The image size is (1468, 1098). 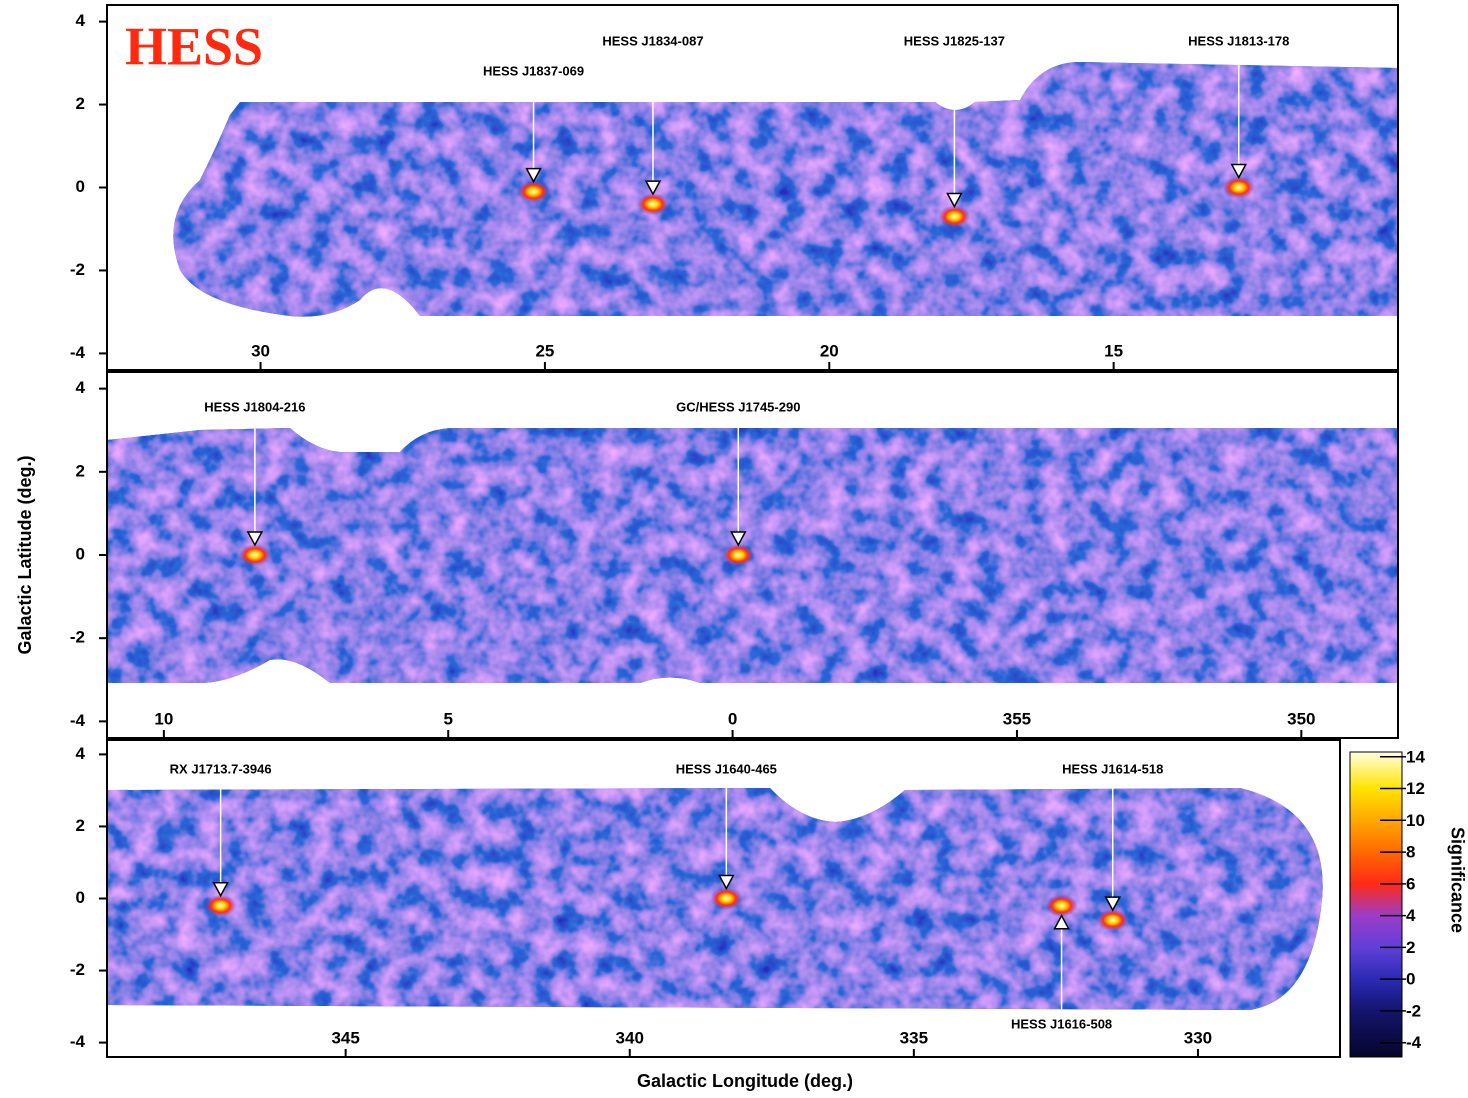 What do you see at coordinates (745, 1081) in the screenshot?
I see `x-axis-label: Galactic Longitude (deg.)` at bounding box center [745, 1081].